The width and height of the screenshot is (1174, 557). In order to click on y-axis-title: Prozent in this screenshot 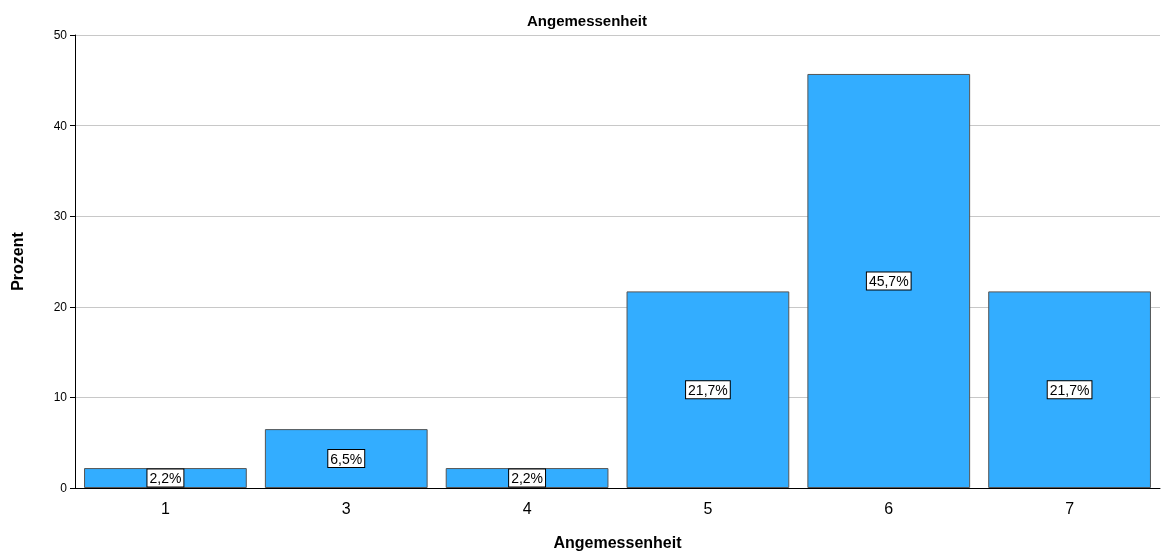, I will do `click(17, 261)`.